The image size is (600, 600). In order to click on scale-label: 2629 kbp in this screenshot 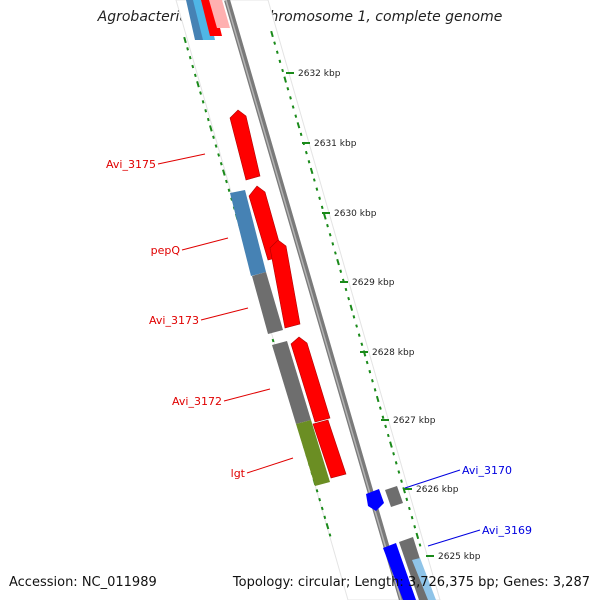, I will do `click(373, 283)`.